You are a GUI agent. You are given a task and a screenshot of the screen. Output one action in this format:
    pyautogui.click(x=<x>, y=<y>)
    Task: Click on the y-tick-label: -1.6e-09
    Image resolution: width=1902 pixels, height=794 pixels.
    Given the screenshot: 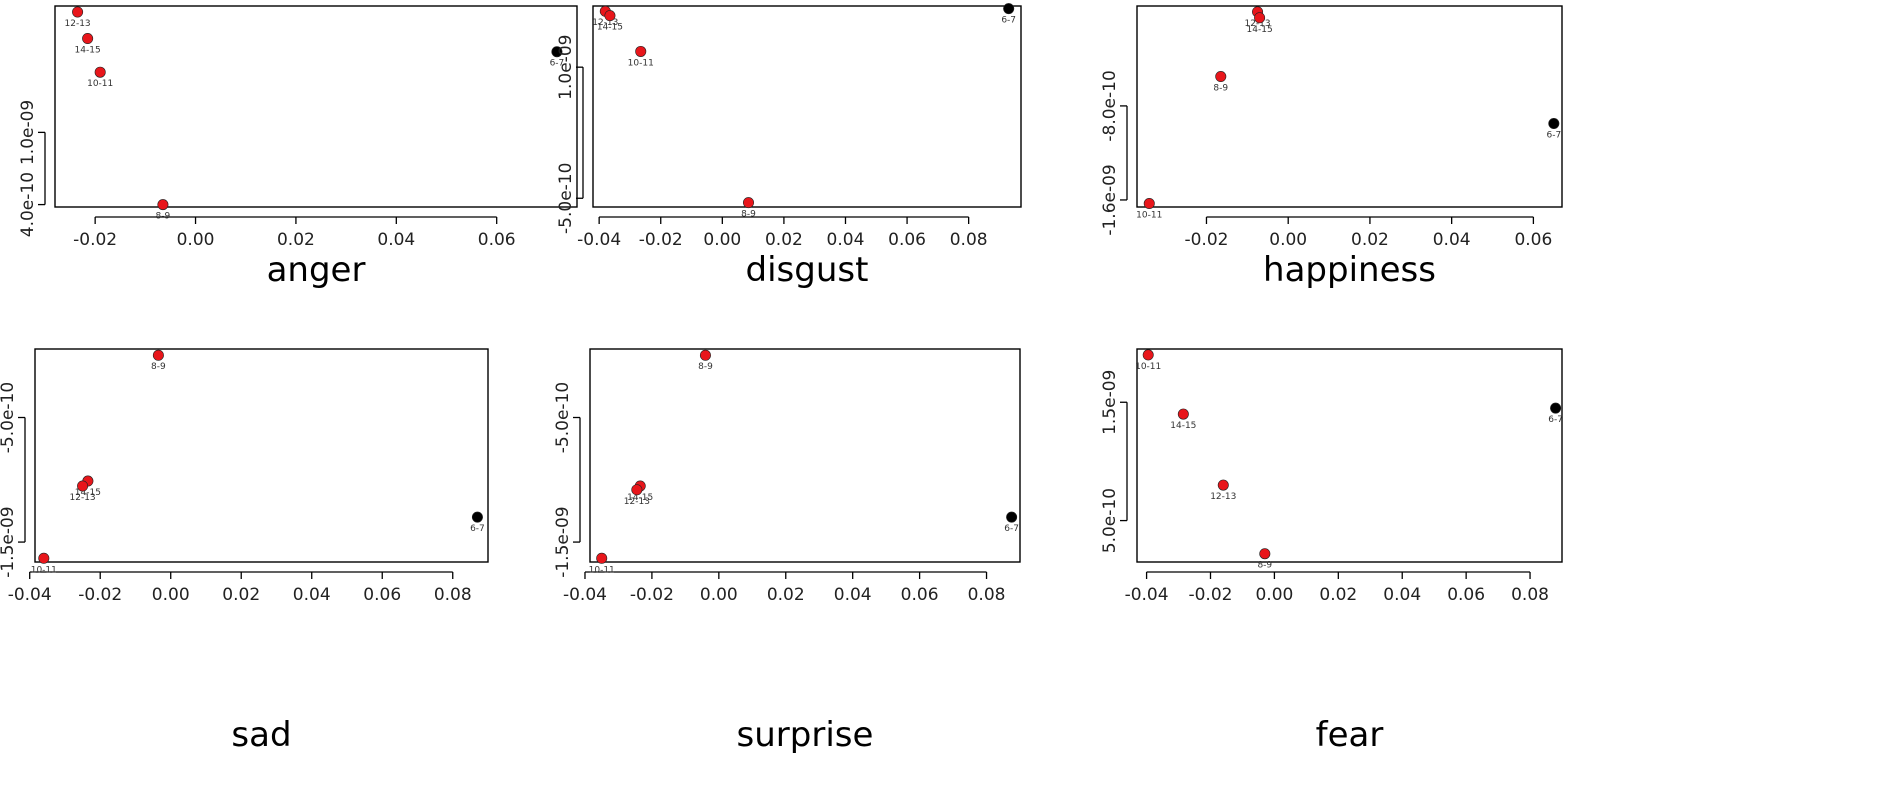 What is the action you would take?
    pyautogui.click(x=1110, y=199)
    